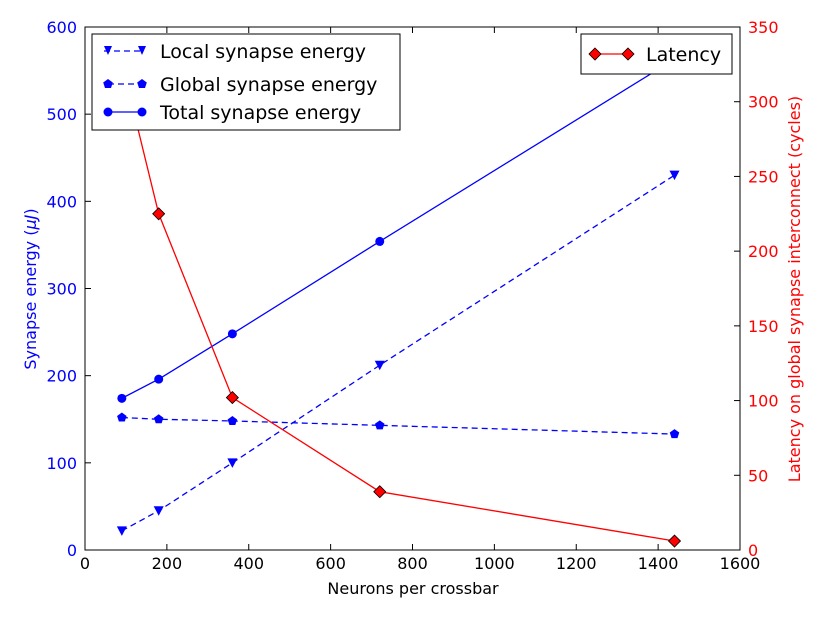  What do you see at coordinates (30, 211) in the screenshot?
I see `left-axis-label-close: )` at bounding box center [30, 211].